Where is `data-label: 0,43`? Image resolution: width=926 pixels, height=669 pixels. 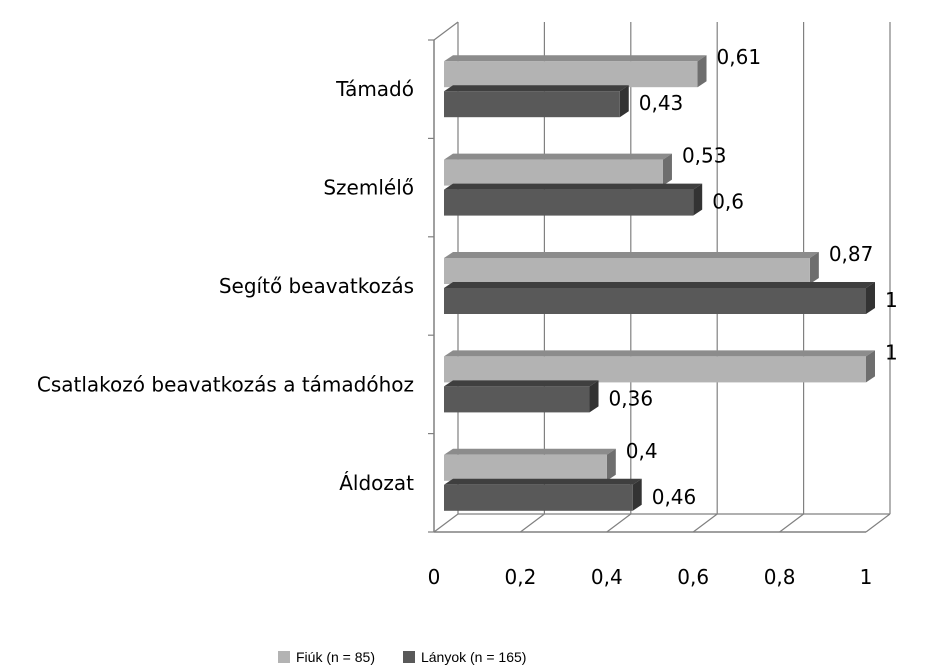 data-label: 0,43 is located at coordinates (661, 103).